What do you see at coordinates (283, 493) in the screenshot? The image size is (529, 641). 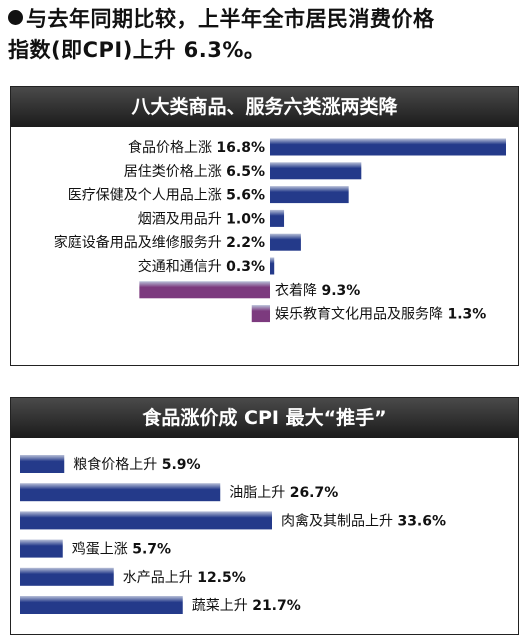 I see `bar-food-1-label: 油脂上升 26.7%` at bounding box center [283, 493].